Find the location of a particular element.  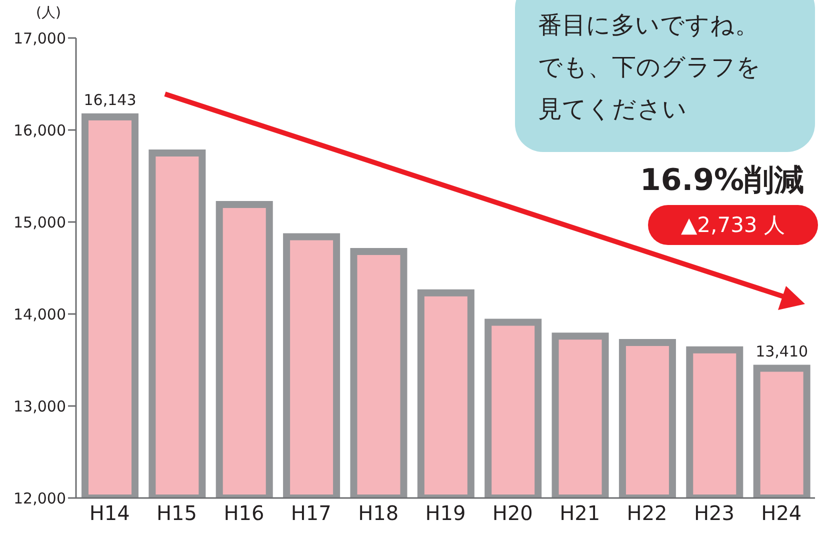

y-axis-title: (人) is located at coordinates (48, 13).